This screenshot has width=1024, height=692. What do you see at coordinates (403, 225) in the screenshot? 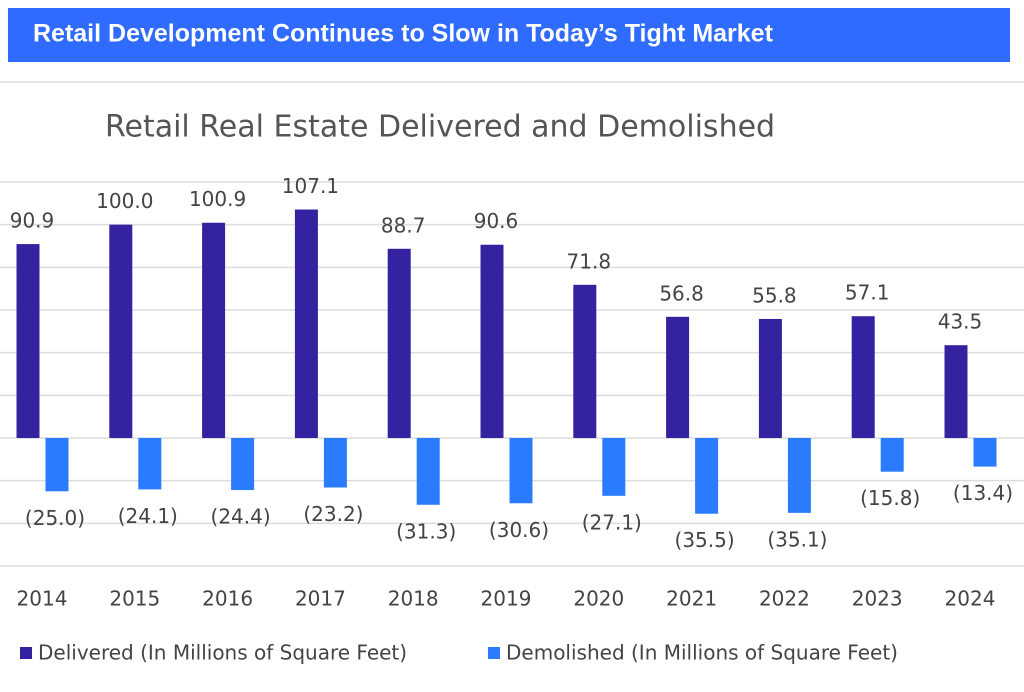
I see `value-label: 88.7` at bounding box center [403, 225].